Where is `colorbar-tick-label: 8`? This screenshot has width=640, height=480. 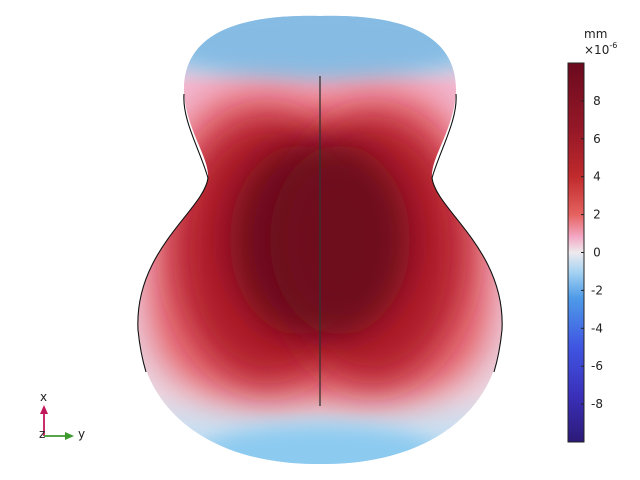 colorbar-tick-label: 8 is located at coordinates (597, 101).